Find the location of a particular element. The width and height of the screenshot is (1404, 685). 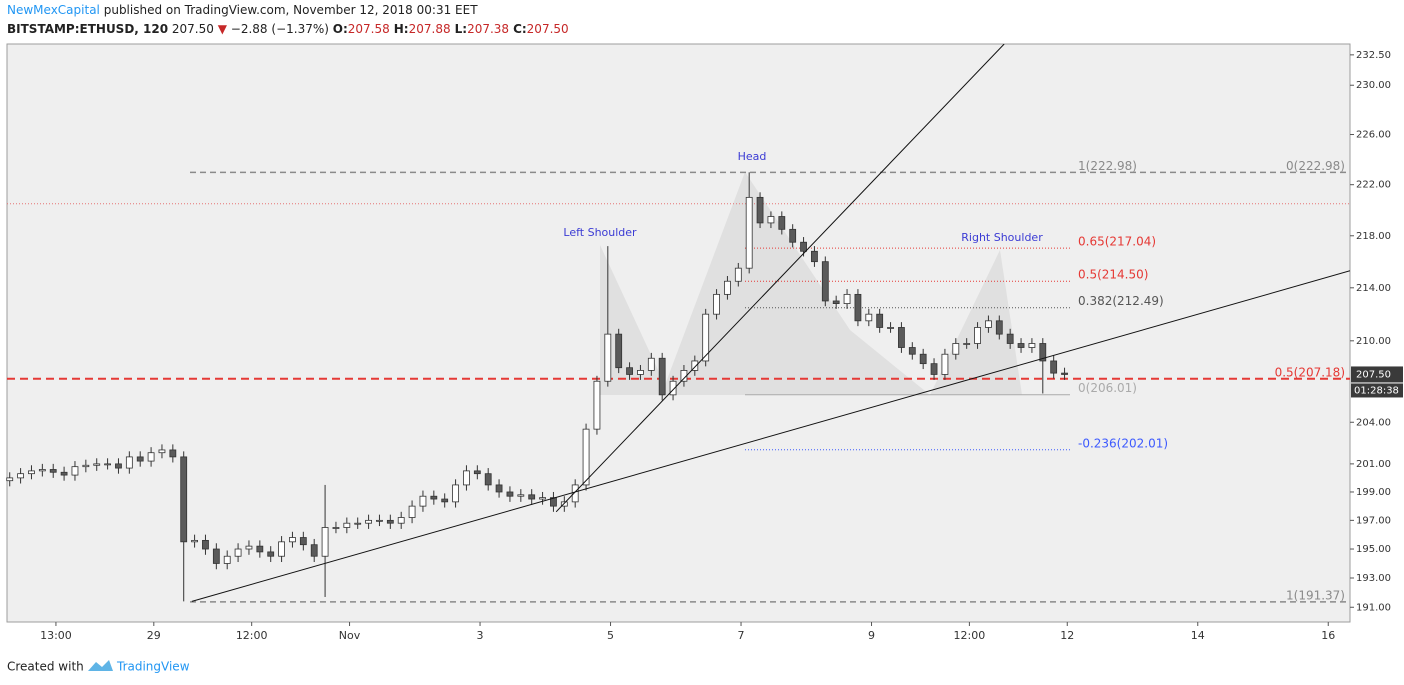

fib-label: 0.5(207.18) is located at coordinates (1310, 372).